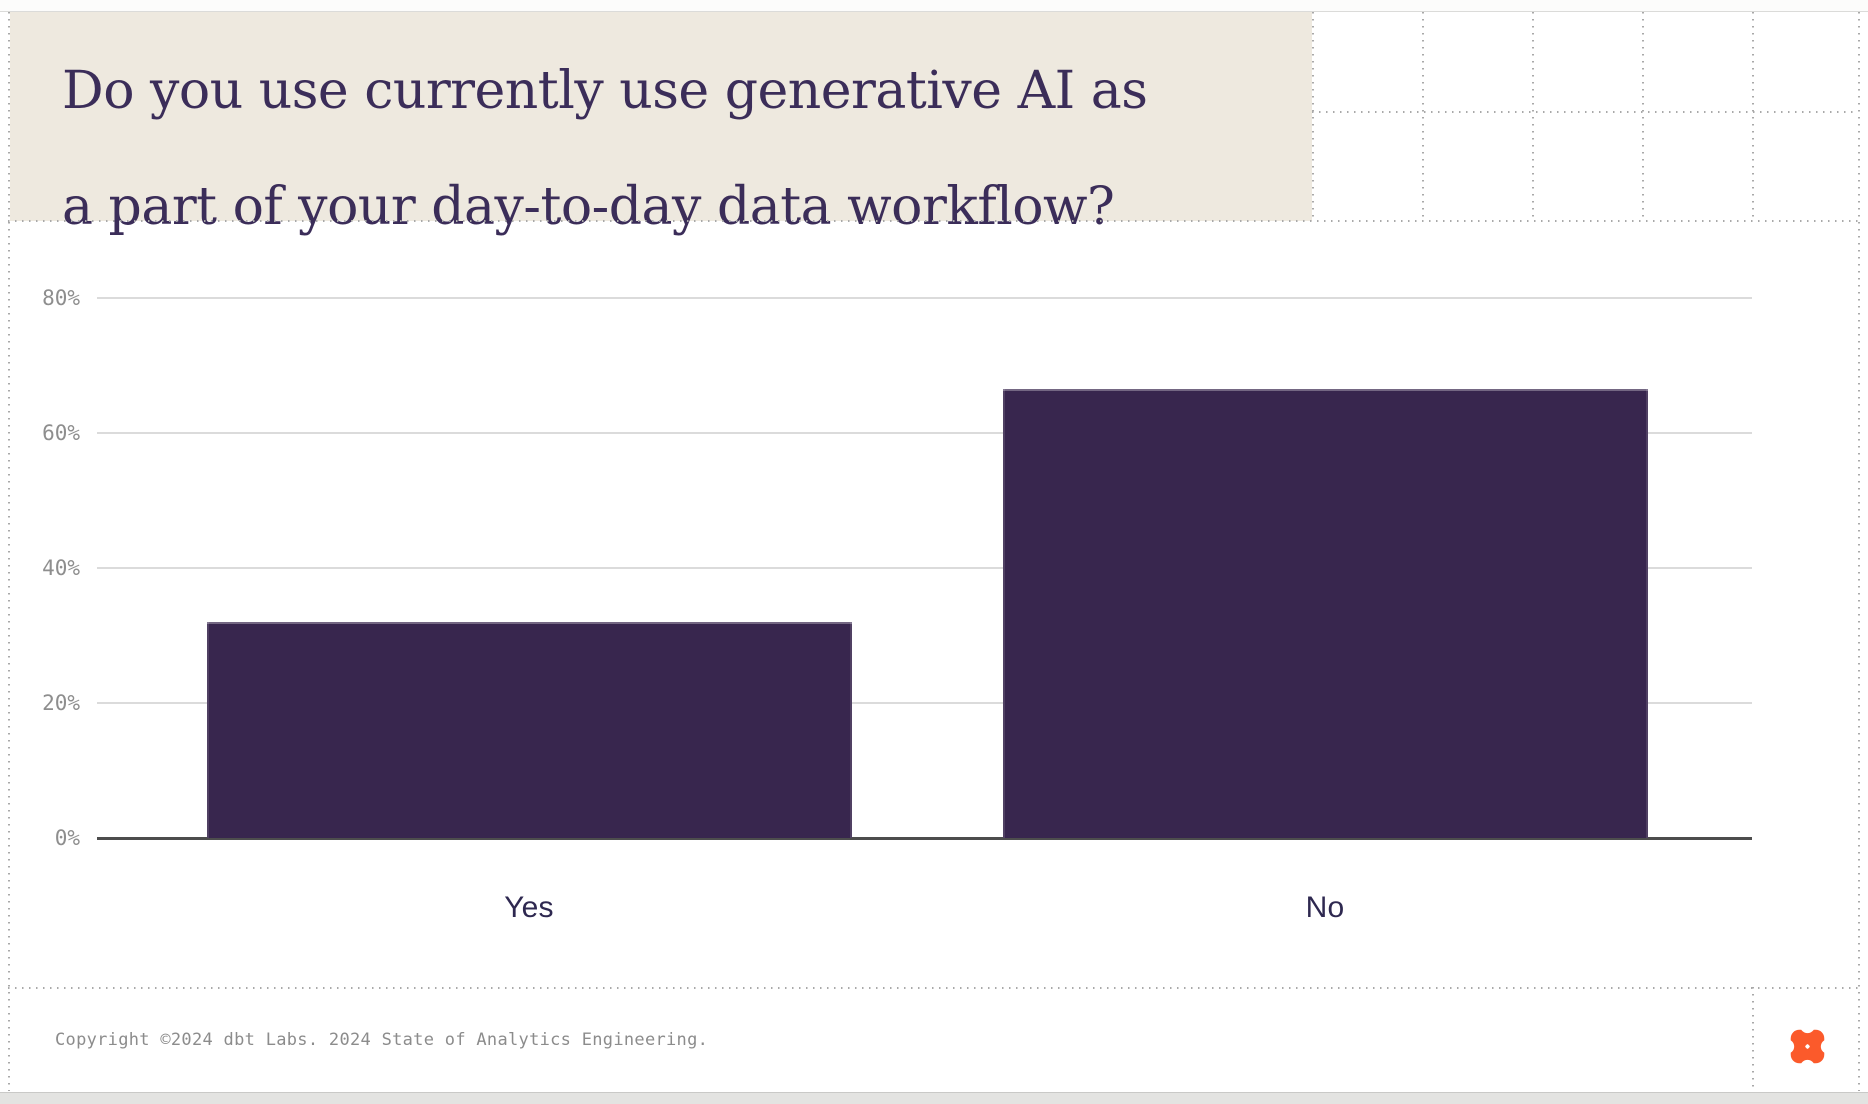  What do you see at coordinates (934, 6) in the screenshot?
I see `top-strip` at bounding box center [934, 6].